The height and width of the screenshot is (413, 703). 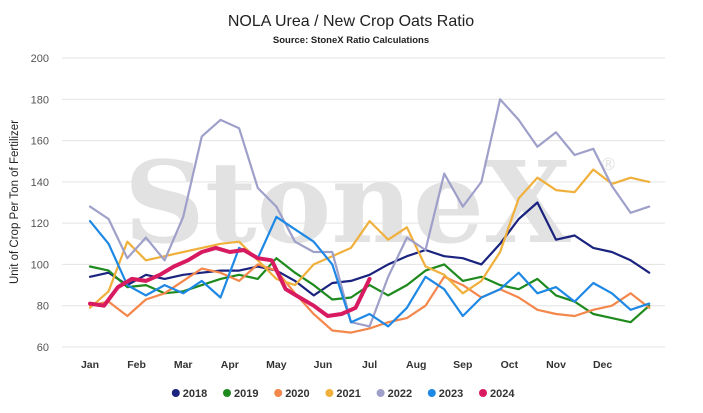 I want to click on x-tick-label-aug: Aug, so click(x=416, y=365).